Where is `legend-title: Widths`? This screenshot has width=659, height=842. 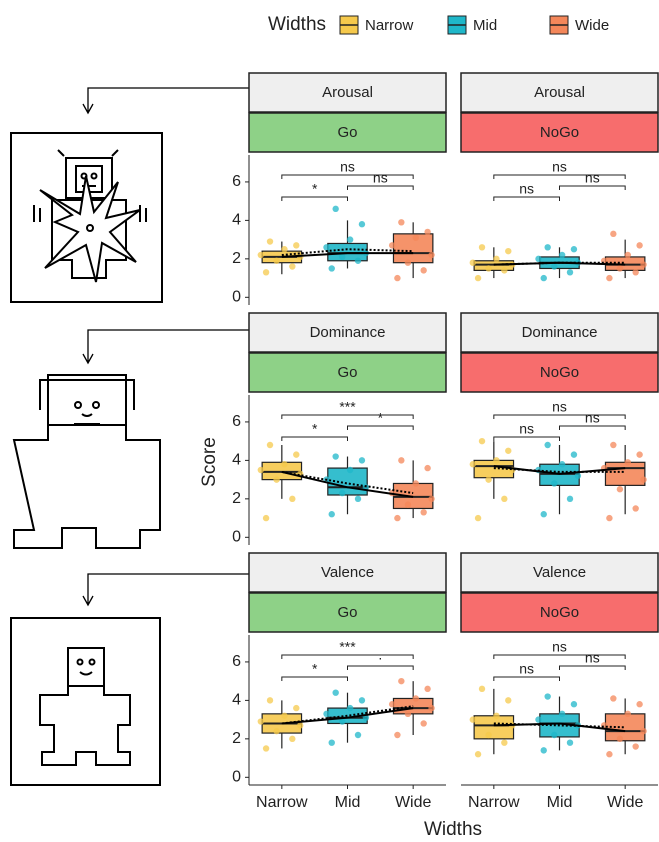
legend-title: Widths is located at coordinates (297, 24).